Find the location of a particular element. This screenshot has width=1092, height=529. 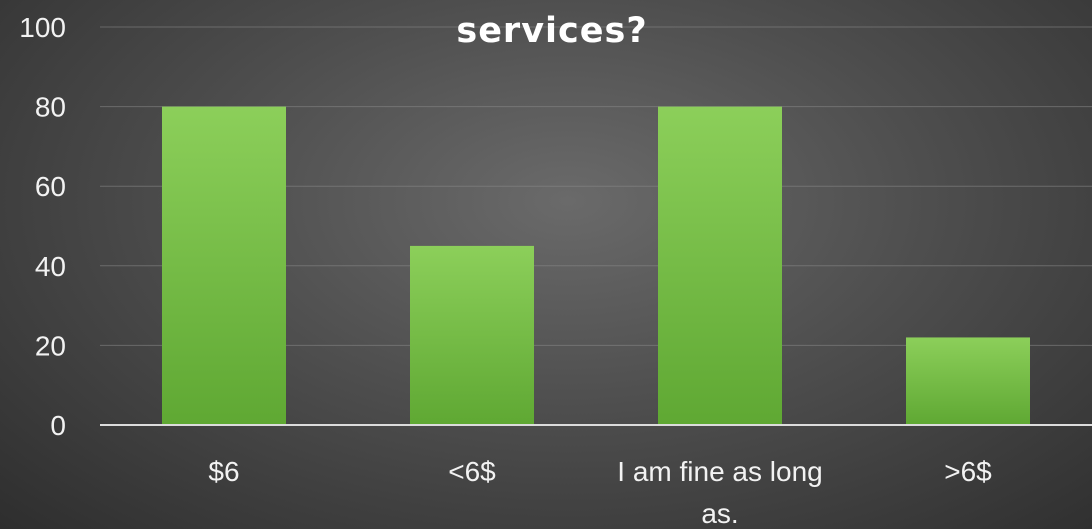

y-axis-tick-labels: 0 20 40 60 80 100 is located at coordinates (42, 226).